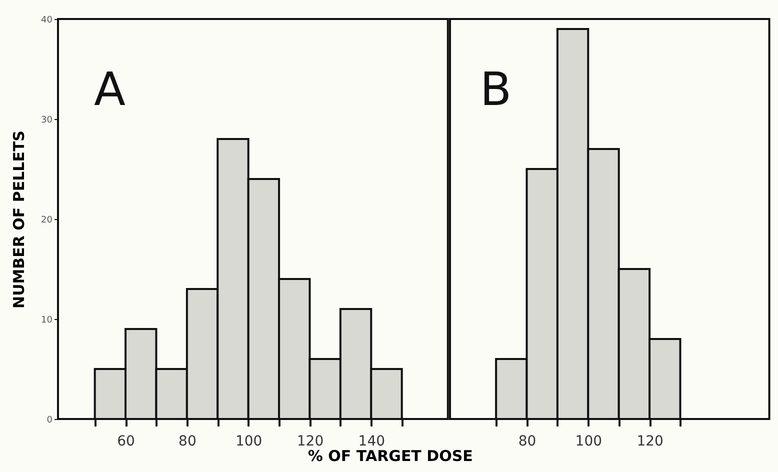  What do you see at coordinates (47, 321) in the screenshot?
I see `y-tick-label: 10` at bounding box center [47, 321].